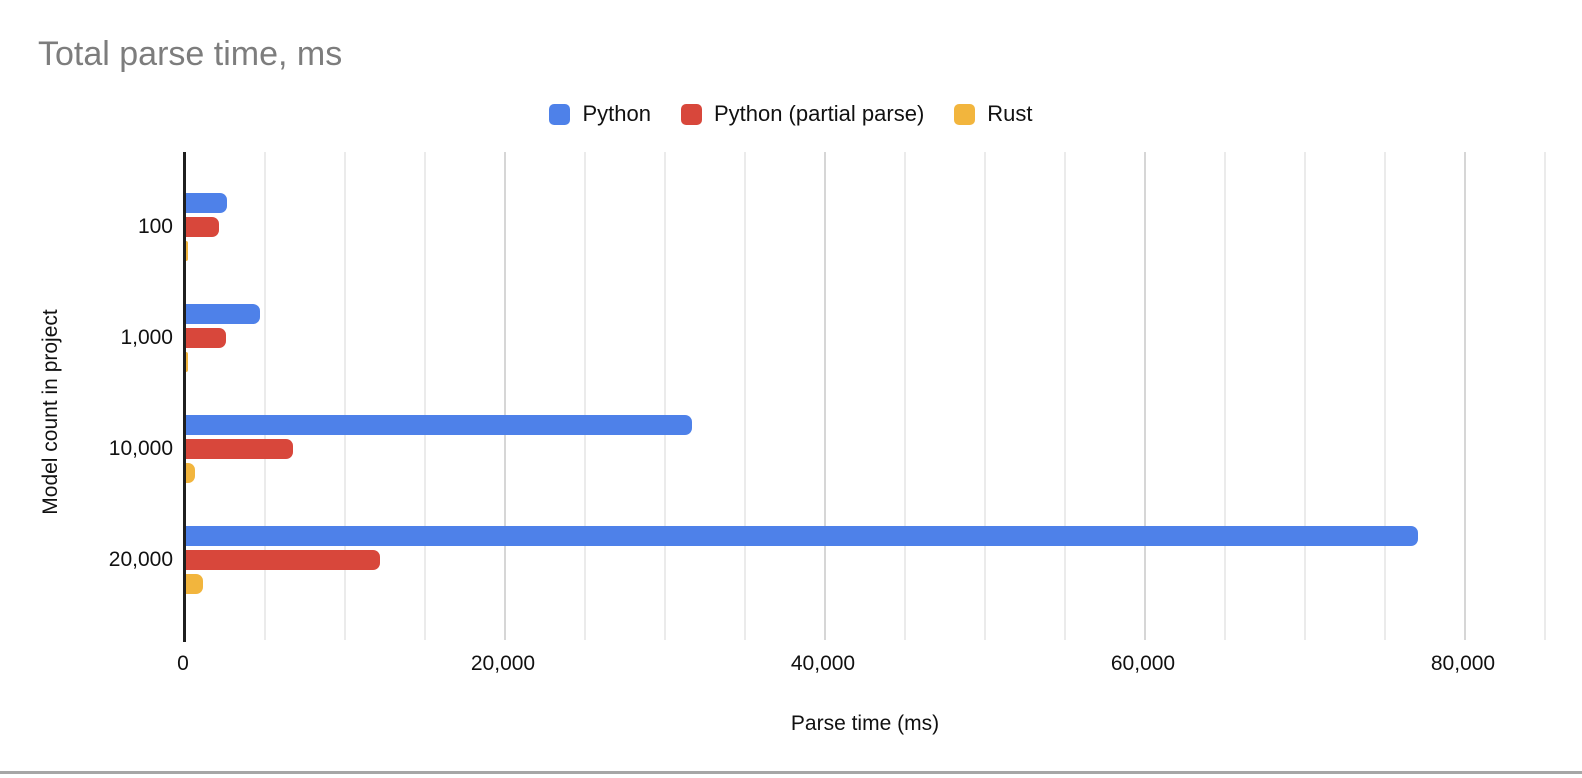  Describe the element at coordinates (691, 114) in the screenshot. I see `legend-swatch-python-partial` at that location.